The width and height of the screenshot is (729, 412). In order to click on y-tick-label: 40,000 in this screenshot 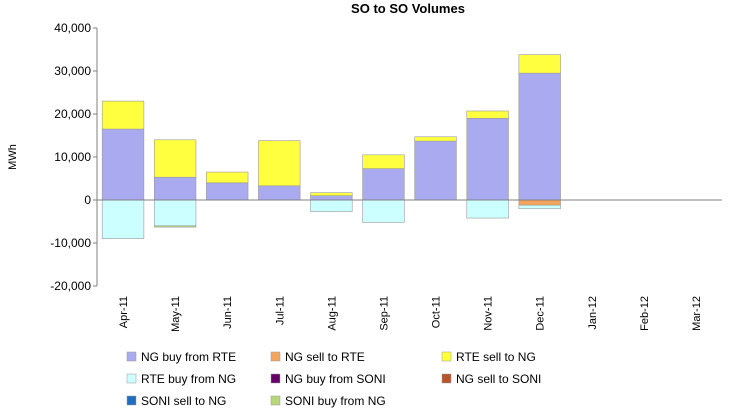, I will do `click(72, 28)`.